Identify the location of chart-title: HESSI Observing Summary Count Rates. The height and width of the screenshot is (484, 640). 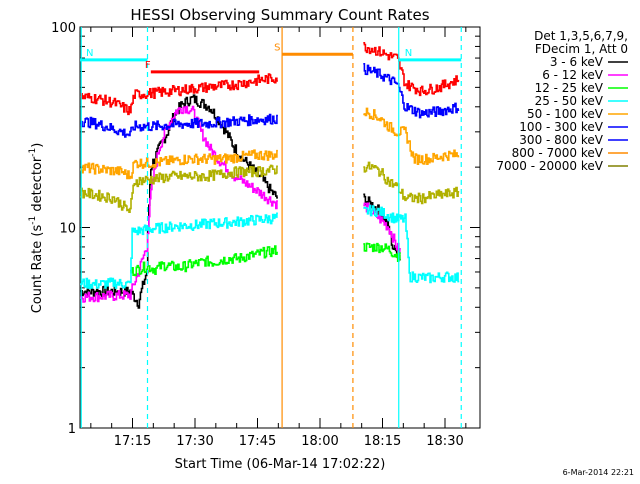
(279, 15).